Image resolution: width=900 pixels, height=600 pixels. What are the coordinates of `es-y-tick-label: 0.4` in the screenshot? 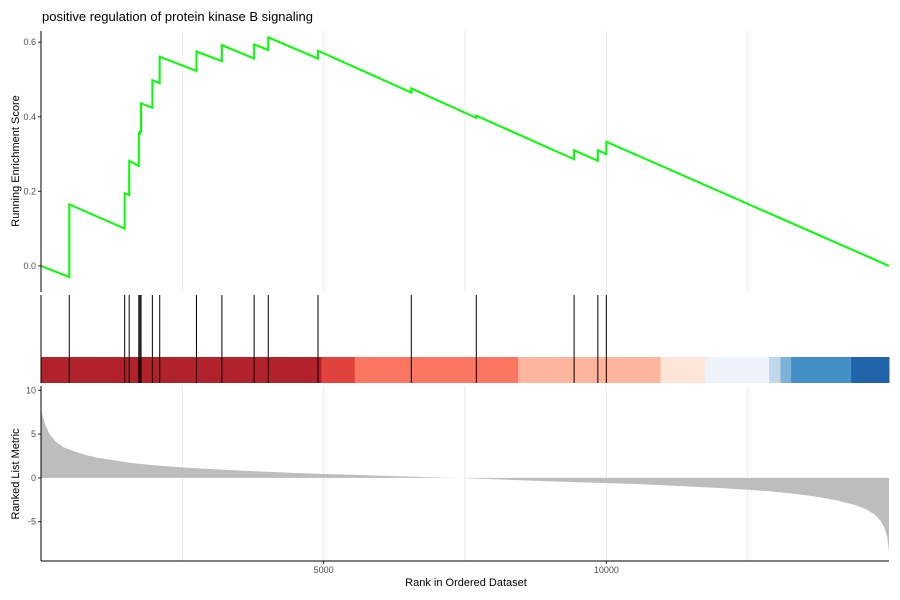 It's located at (29, 117).